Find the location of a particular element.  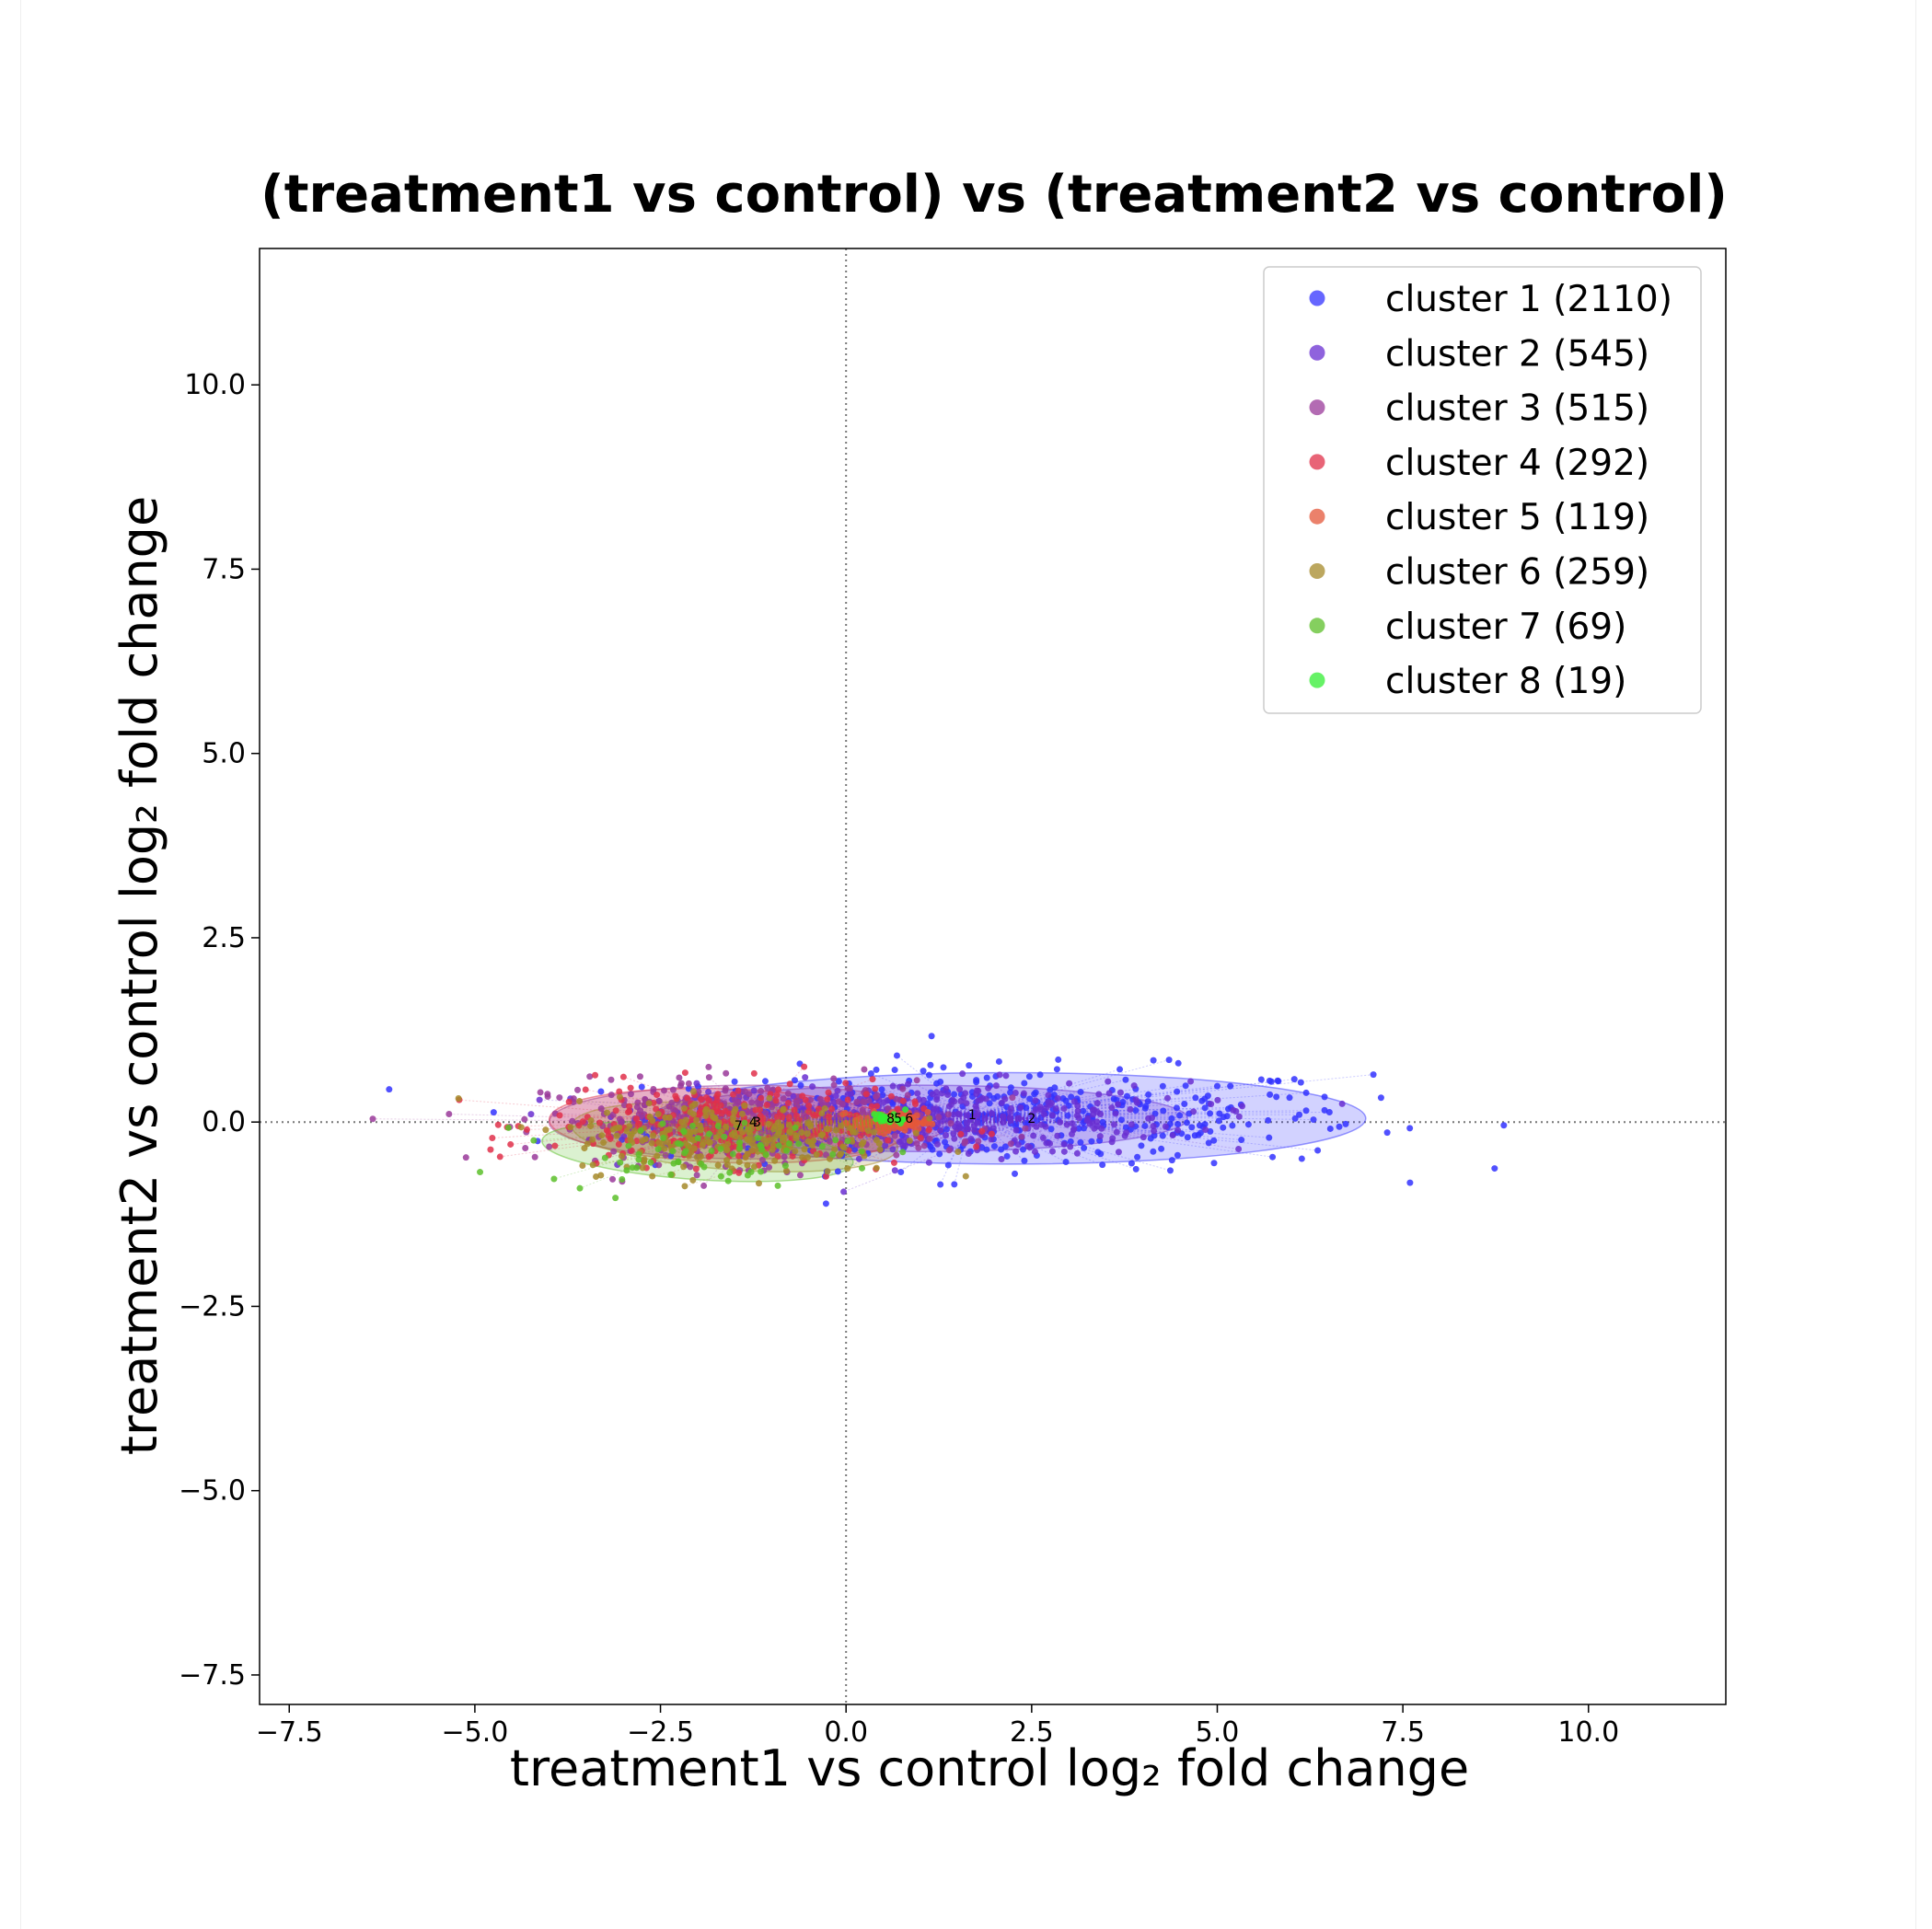

cluster-5-point is located at coordinates (905, 1130).